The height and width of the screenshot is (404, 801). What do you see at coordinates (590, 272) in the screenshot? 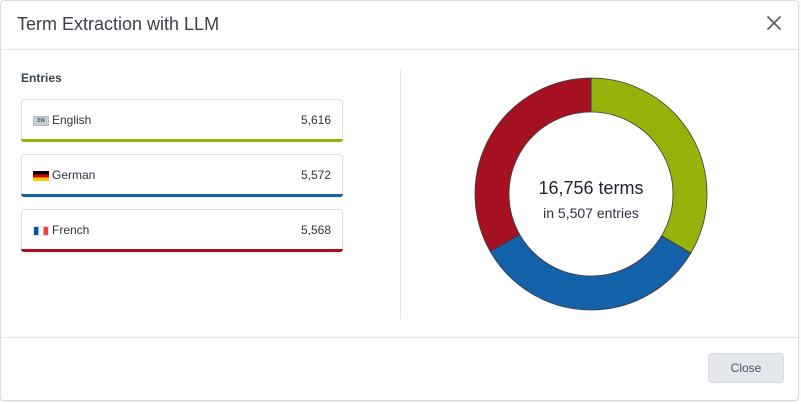
I see `donut-slice-german` at bounding box center [590, 272].